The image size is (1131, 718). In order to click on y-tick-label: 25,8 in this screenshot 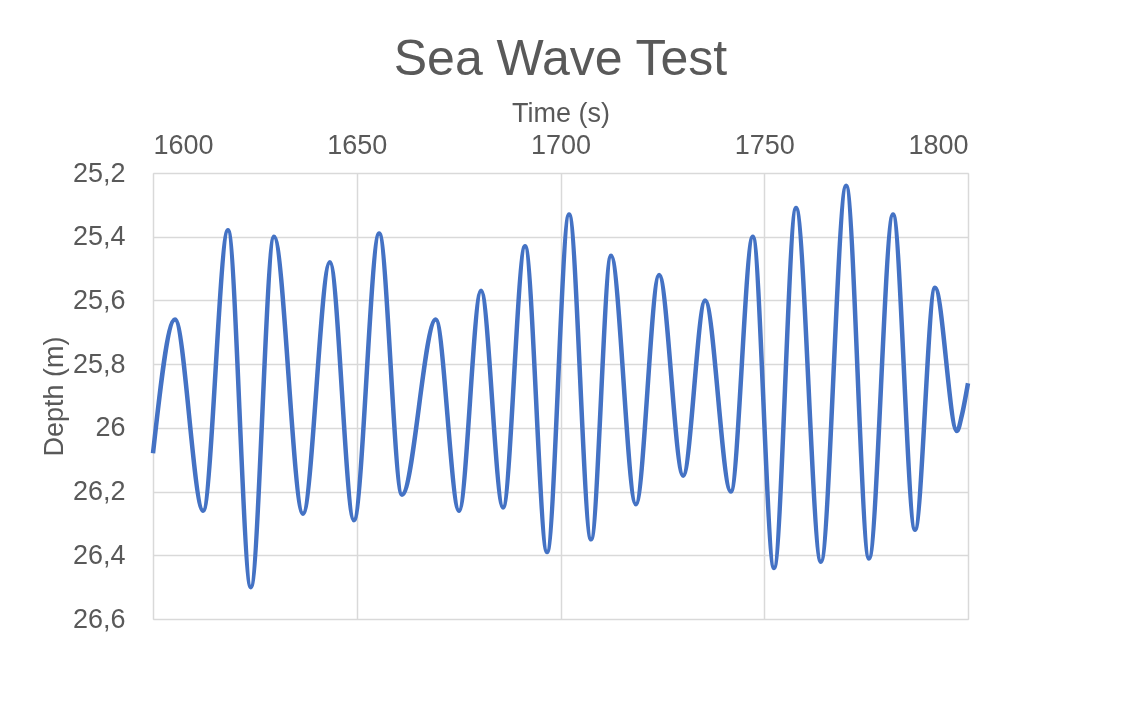, I will do `click(99, 363)`.